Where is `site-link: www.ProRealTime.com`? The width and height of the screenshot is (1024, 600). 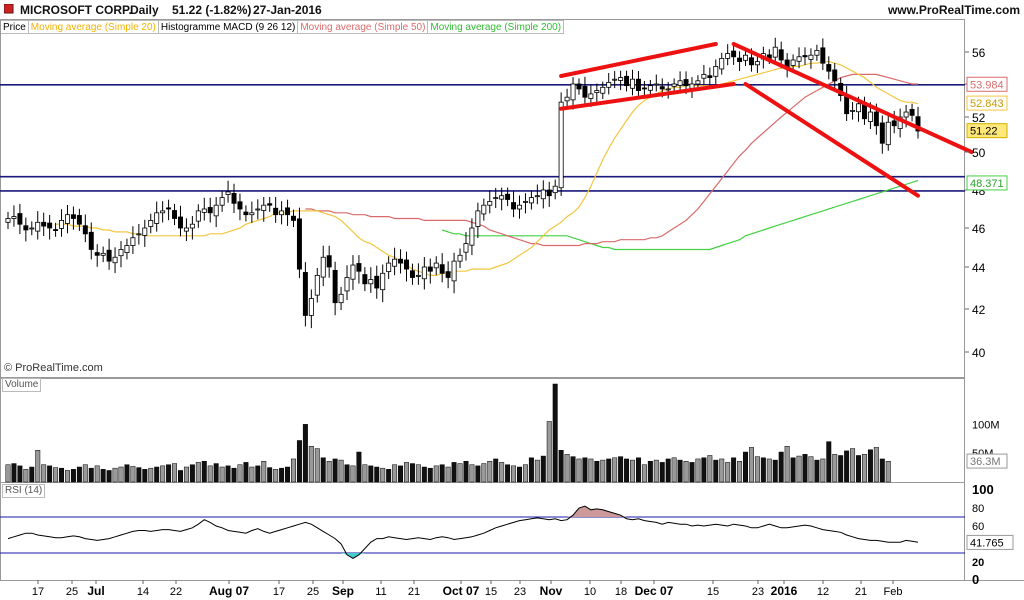 site-link: www.ProRealTime.com is located at coordinates (953, 10).